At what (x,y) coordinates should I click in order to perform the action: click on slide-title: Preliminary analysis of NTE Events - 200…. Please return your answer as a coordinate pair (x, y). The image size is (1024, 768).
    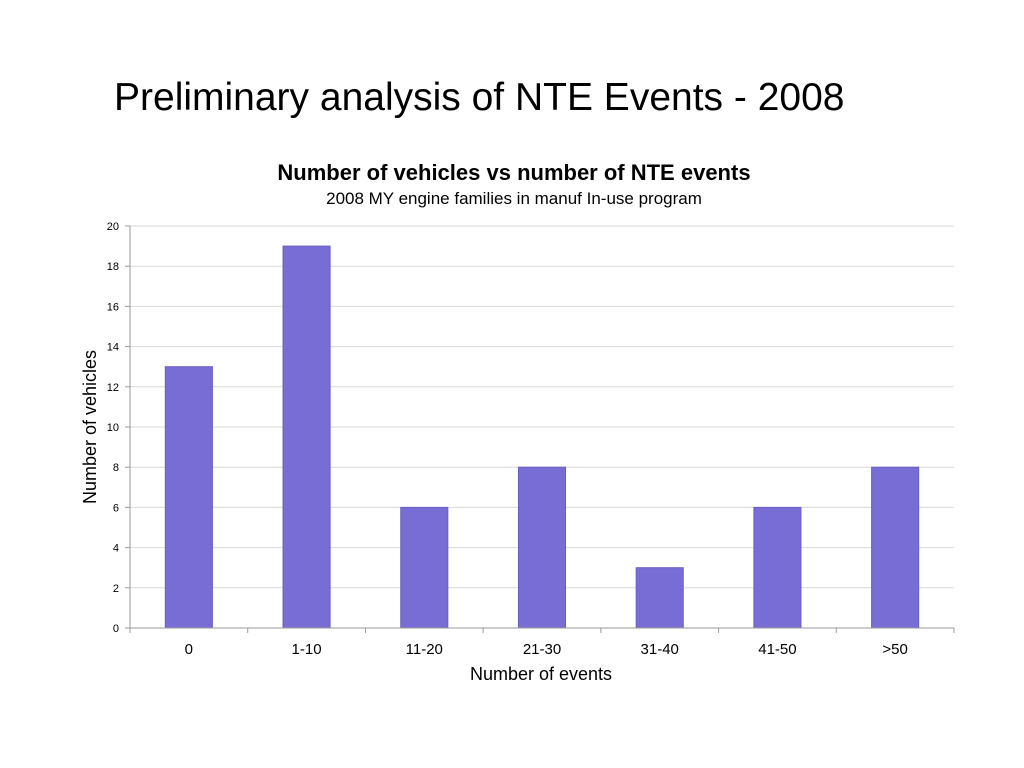
    Looking at the image, I should click on (479, 97).